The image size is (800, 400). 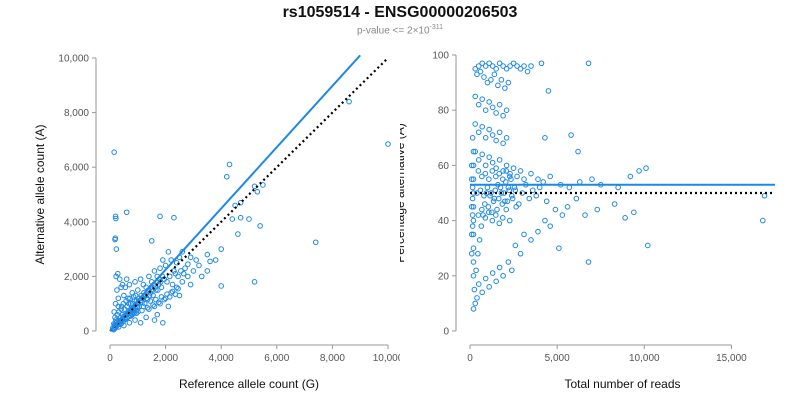 What do you see at coordinates (622, 384) in the screenshot?
I see `right-x-axis-label: Total number of reads` at bounding box center [622, 384].